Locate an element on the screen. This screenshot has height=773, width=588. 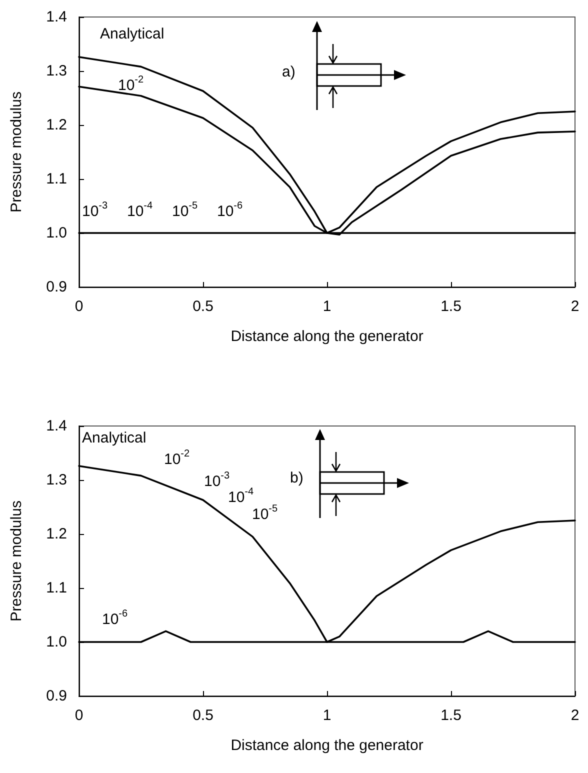
annotation: a) is located at coordinates (289, 72).